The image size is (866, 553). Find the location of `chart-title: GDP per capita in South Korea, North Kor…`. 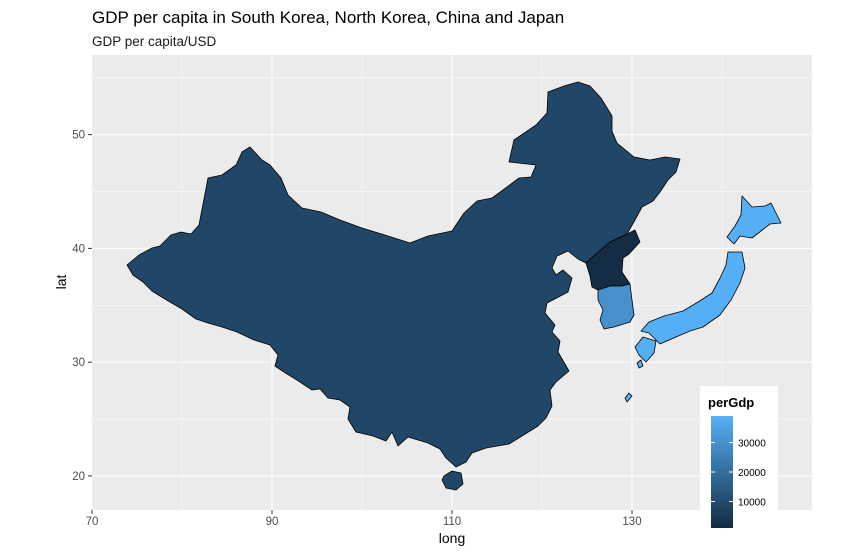

chart-title: GDP per capita in South Korea, North Kor… is located at coordinates (328, 17).